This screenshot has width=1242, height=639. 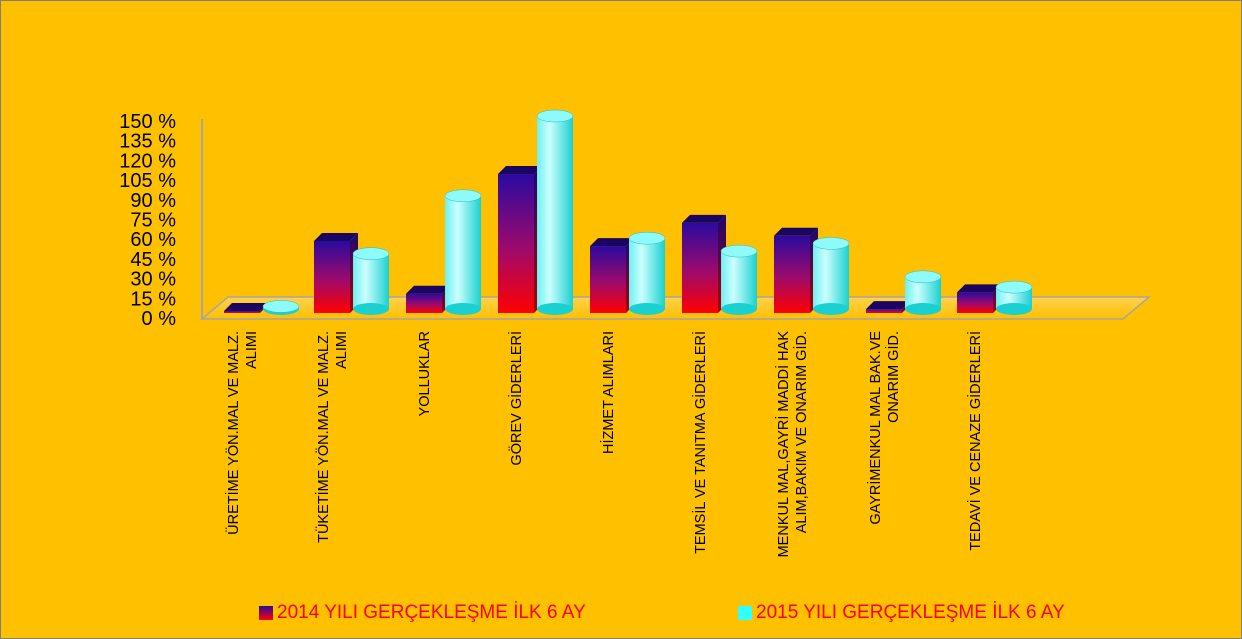 What do you see at coordinates (147, 161) in the screenshot?
I see `y-tick-label: 120 %` at bounding box center [147, 161].